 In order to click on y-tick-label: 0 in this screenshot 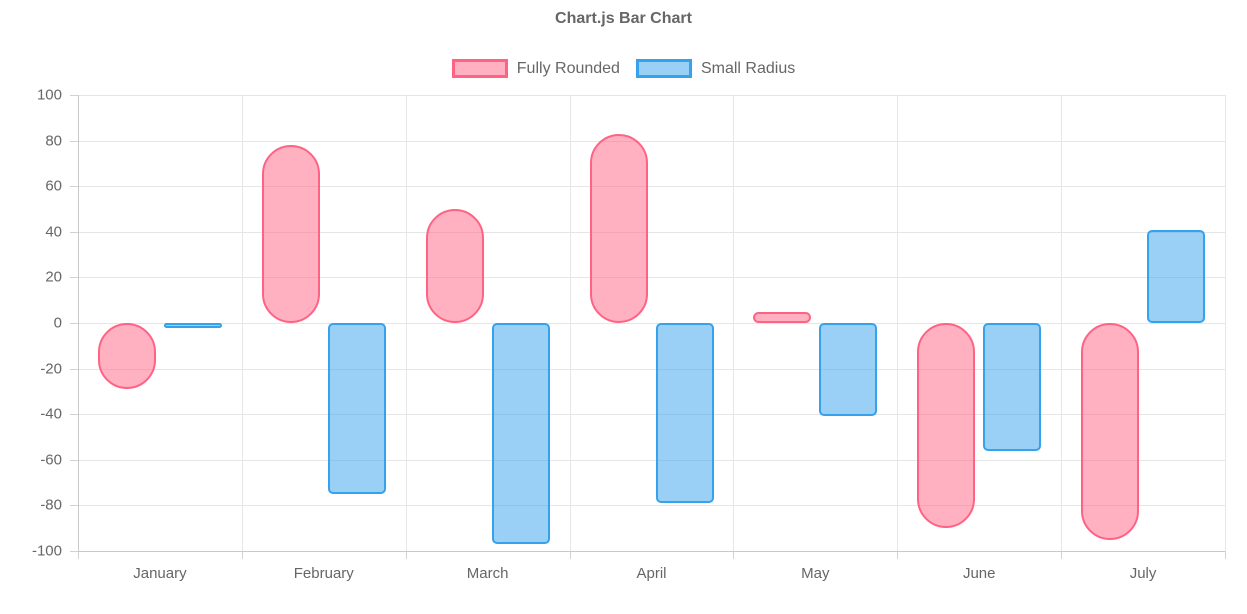, I will do `click(57, 323)`.